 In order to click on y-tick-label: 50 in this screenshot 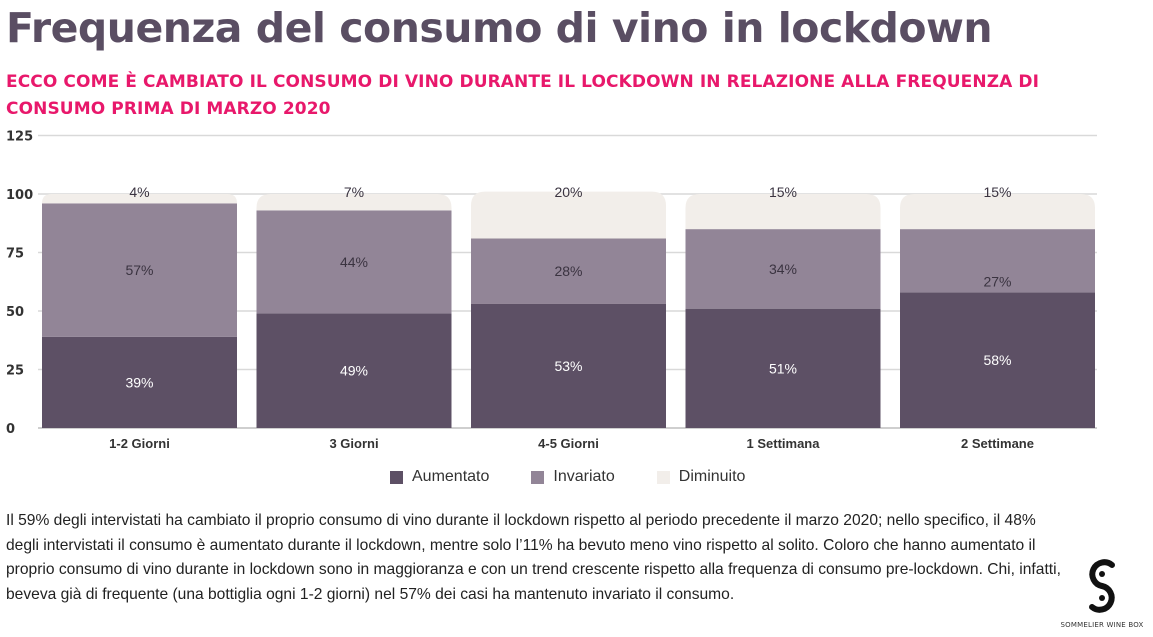, I will do `click(15, 312)`.